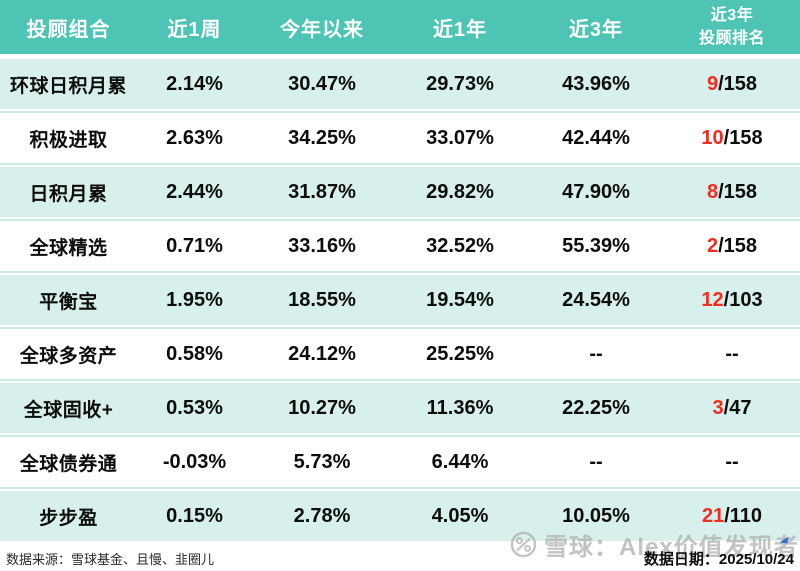 The width and height of the screenshot is (800, 571). What do you see at coordinates (596, 138) in the screenshot?
I see `value-3year: 42.44%` at bounding box center [596, 138].